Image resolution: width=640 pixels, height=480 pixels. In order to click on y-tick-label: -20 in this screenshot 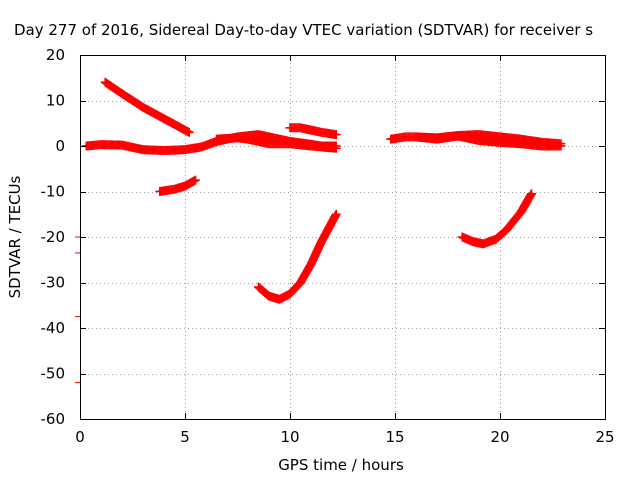, I will do `click(53, 237)`.